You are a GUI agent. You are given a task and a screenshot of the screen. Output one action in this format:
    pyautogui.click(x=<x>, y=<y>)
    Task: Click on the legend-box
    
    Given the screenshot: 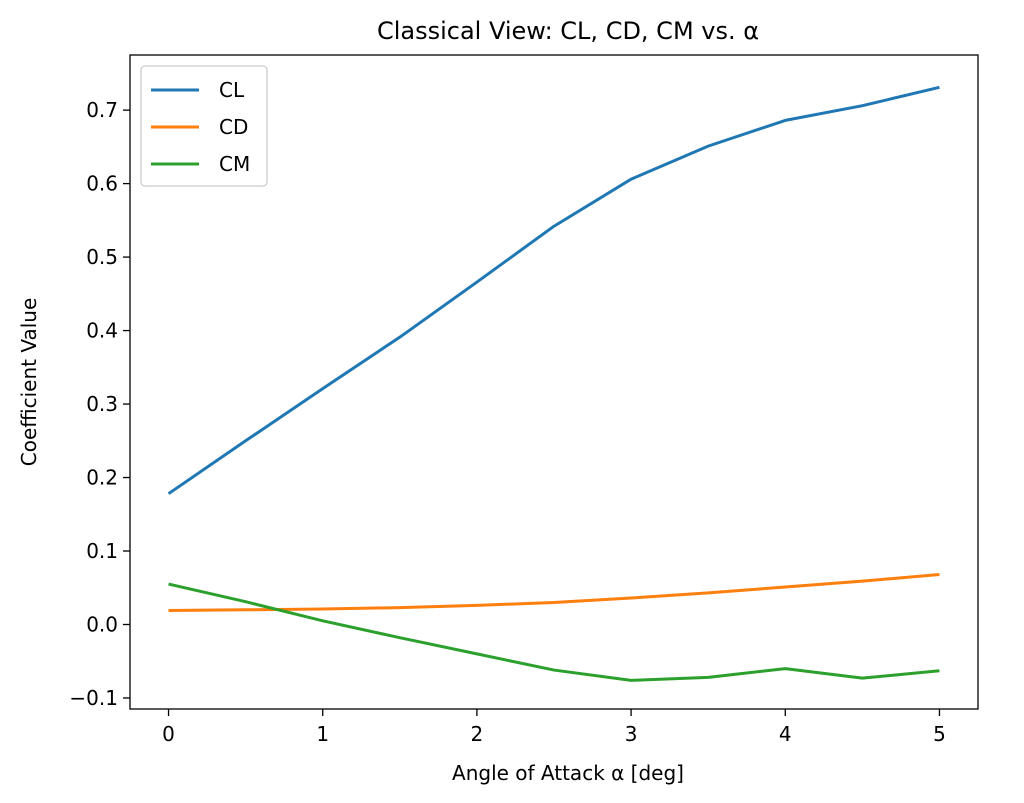 What is the action you would take?
    pyautogui.click(x=204, y=126)
    